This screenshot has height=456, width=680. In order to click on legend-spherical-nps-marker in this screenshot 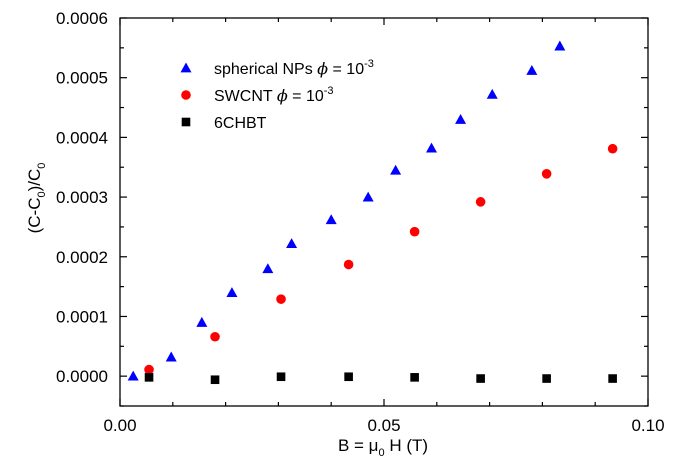, I will do `click(186, 67)`.